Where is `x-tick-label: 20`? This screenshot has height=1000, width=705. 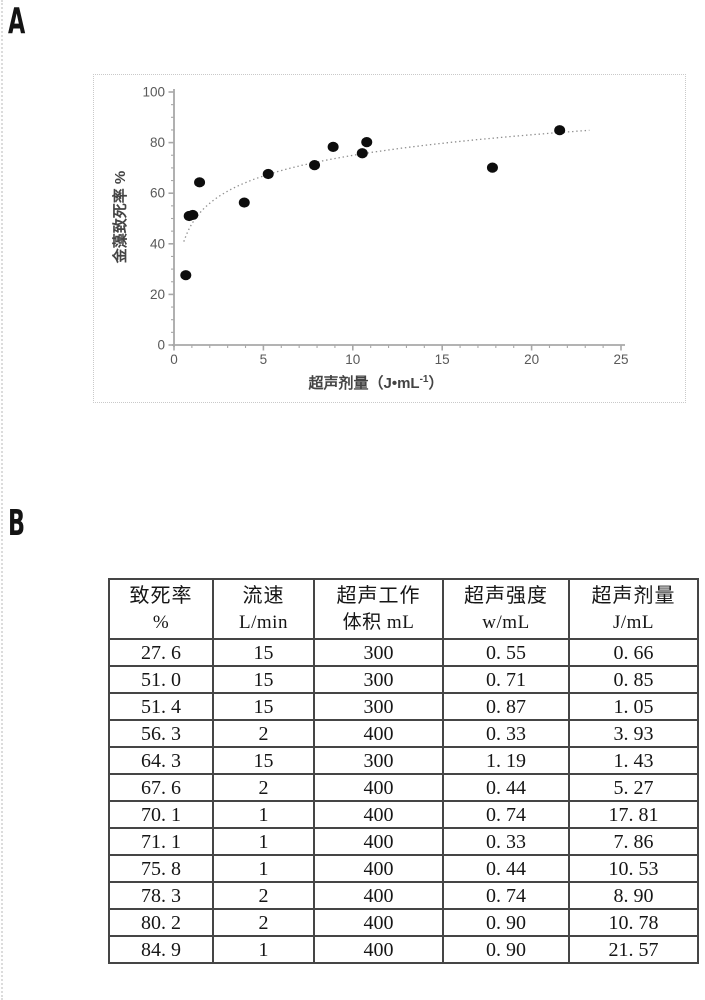 x-tick-label: 20 is located at coordinates (531, 359).